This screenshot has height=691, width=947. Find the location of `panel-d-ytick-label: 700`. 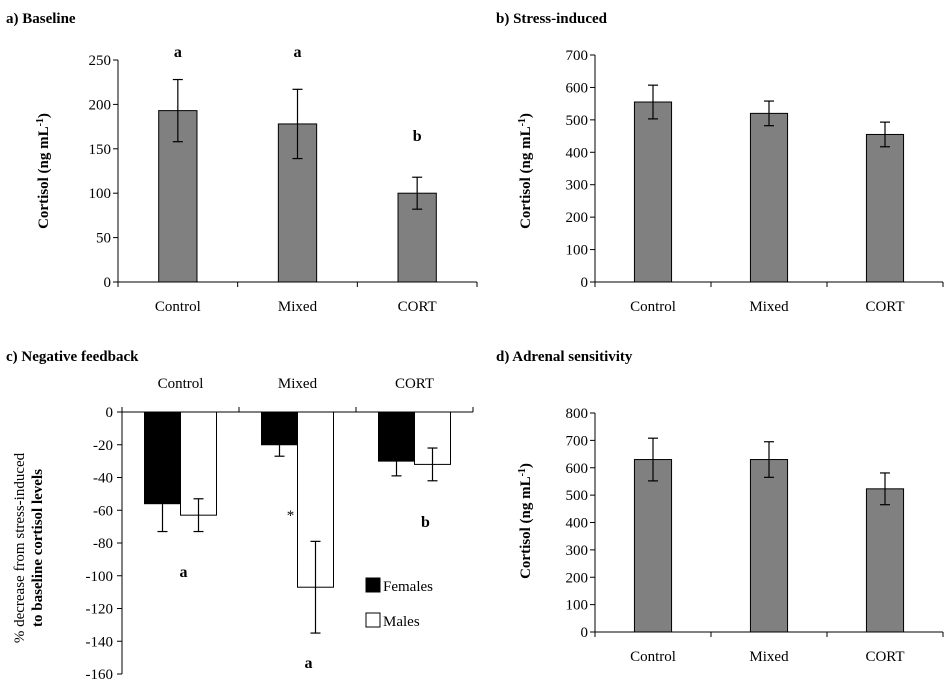

panel-d-ytick-label: 700 is located at coordinates (577, 441).